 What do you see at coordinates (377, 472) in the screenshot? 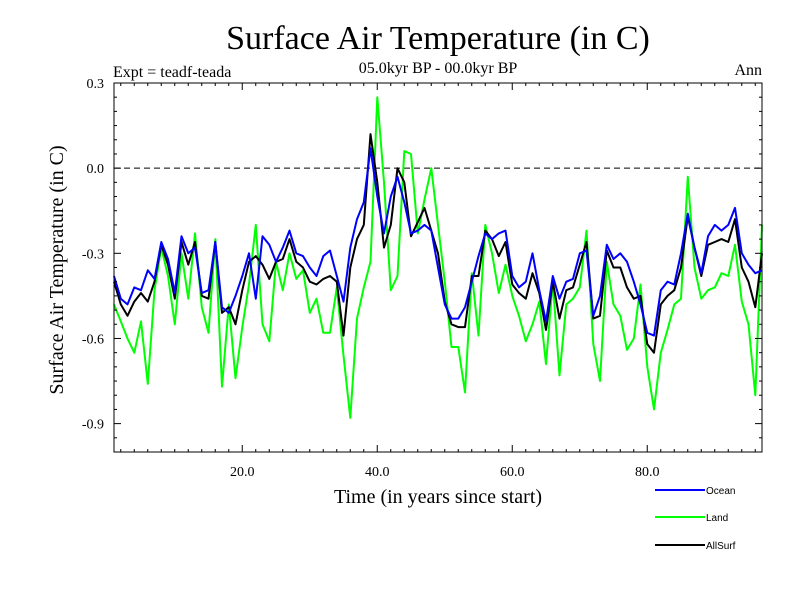
I see `x-tick-label: 40.0` at bounding box center [377, 472].